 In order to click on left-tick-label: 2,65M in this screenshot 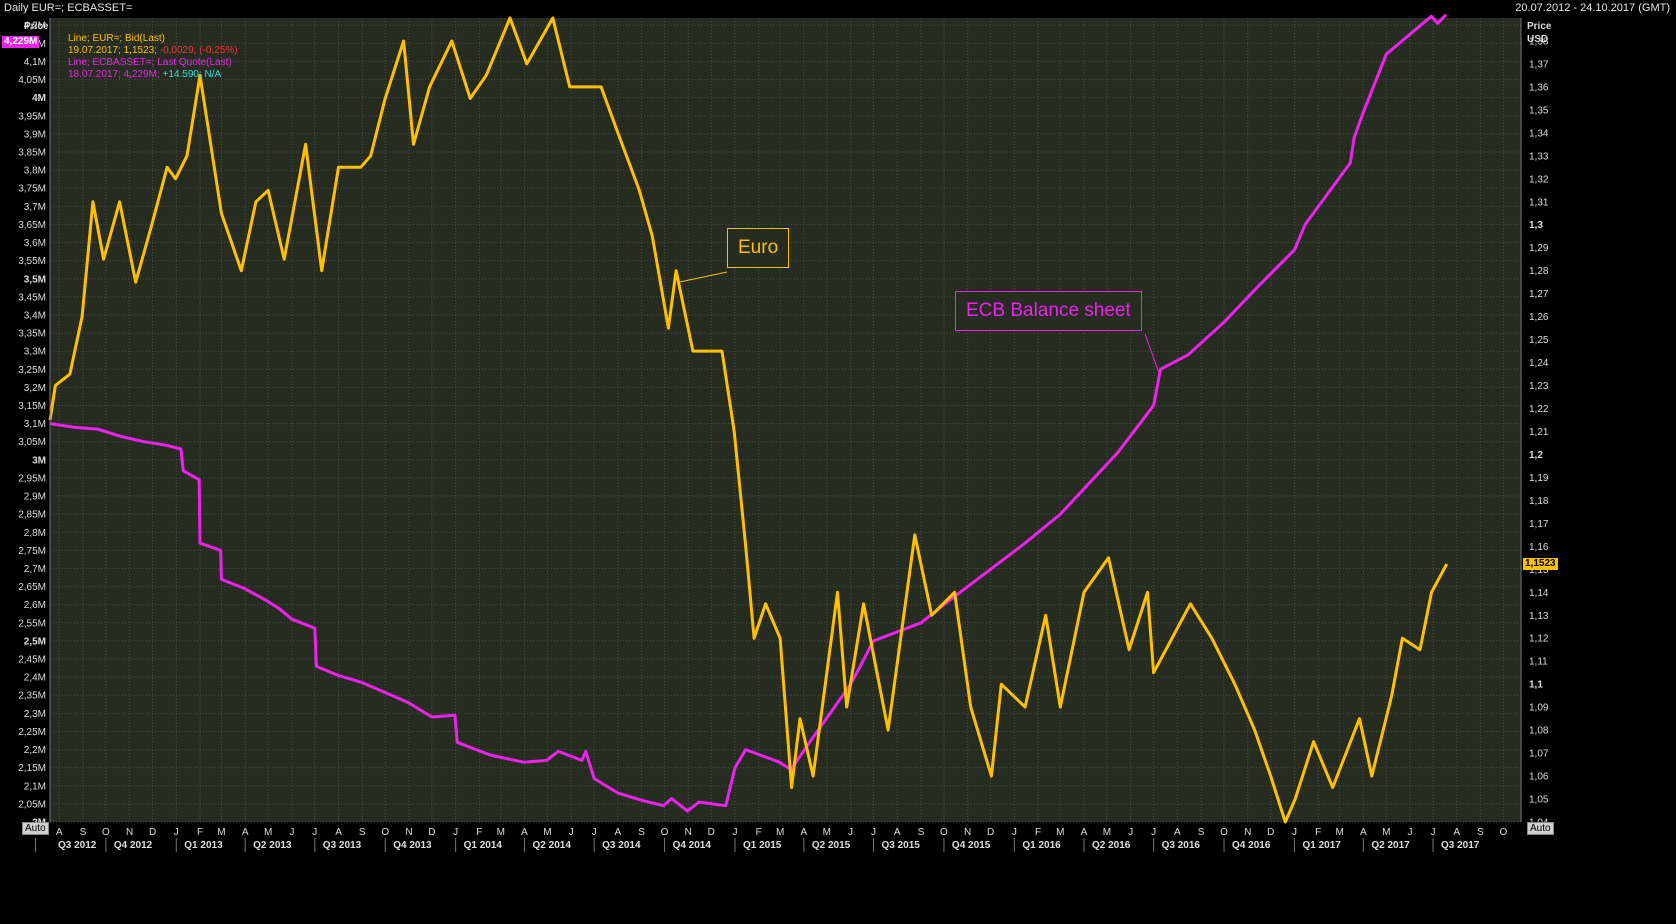, I will do `click(32, 587)`.